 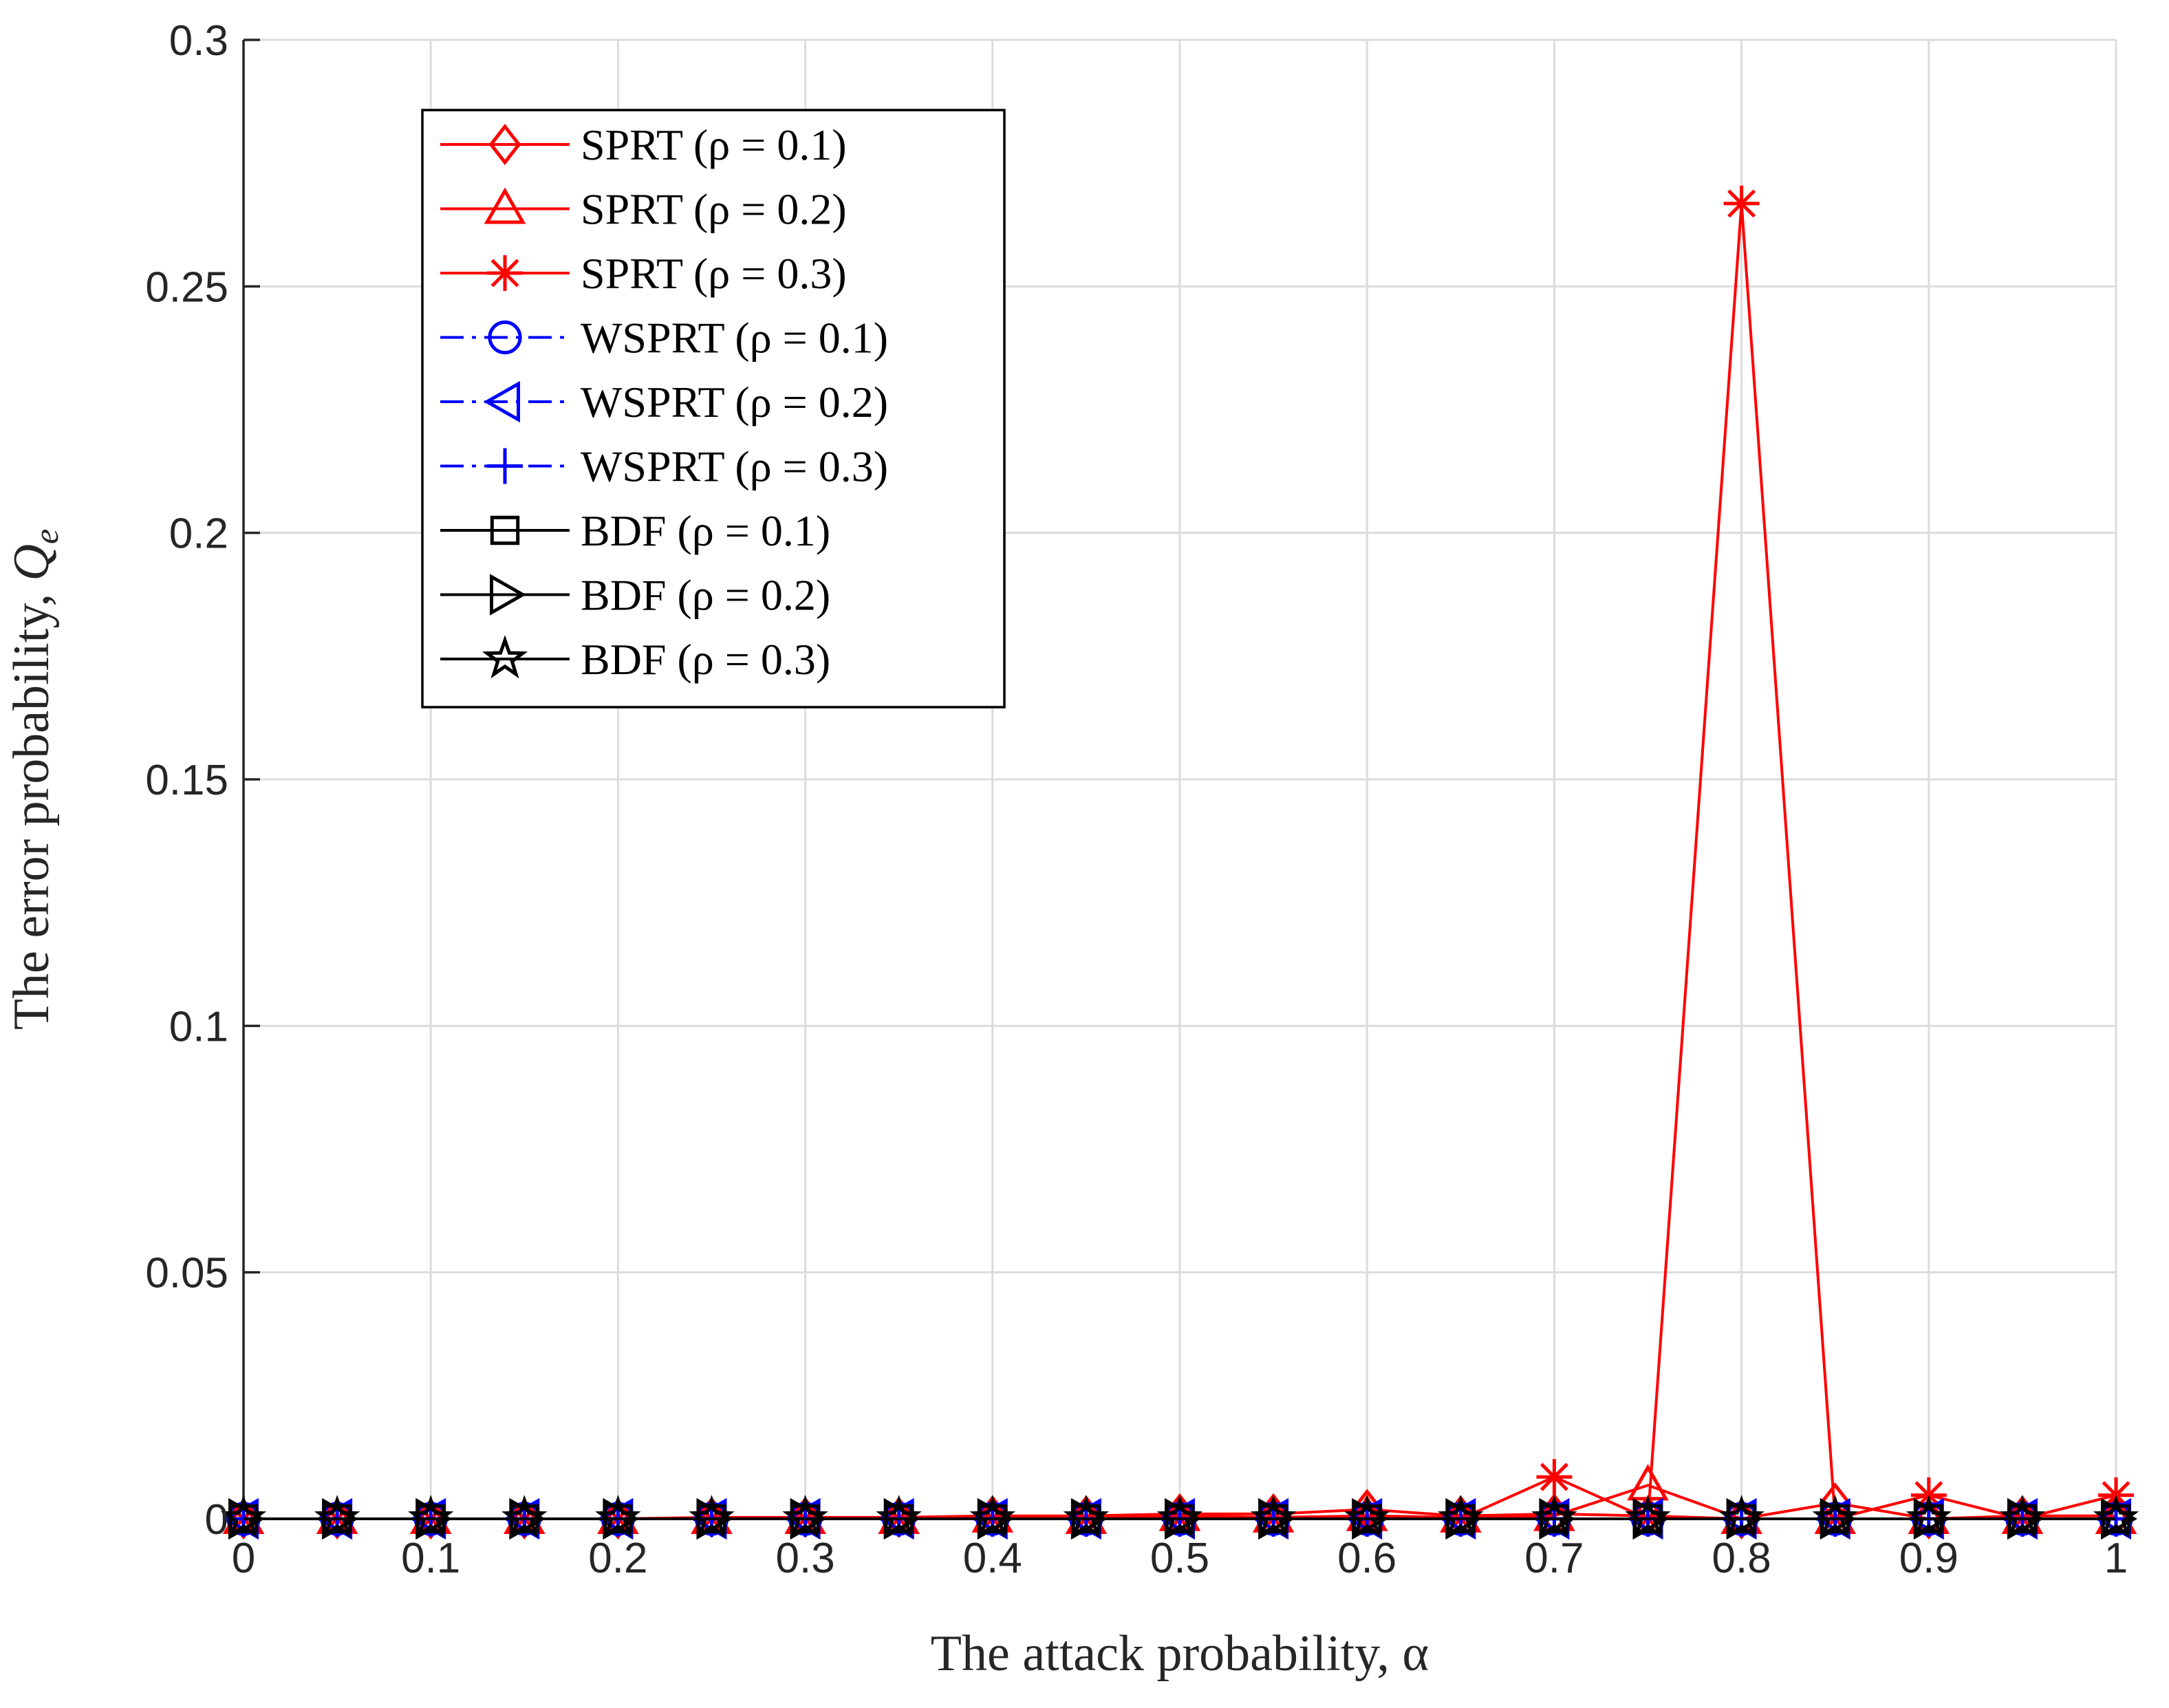 I want to click on legend-label: BDF (ρ = 0.2), so click(x=705, y=595).